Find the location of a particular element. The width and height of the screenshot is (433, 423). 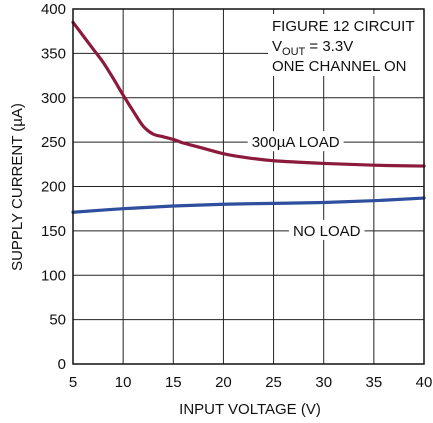

annotation-bg is located at coordinates (346, 45).